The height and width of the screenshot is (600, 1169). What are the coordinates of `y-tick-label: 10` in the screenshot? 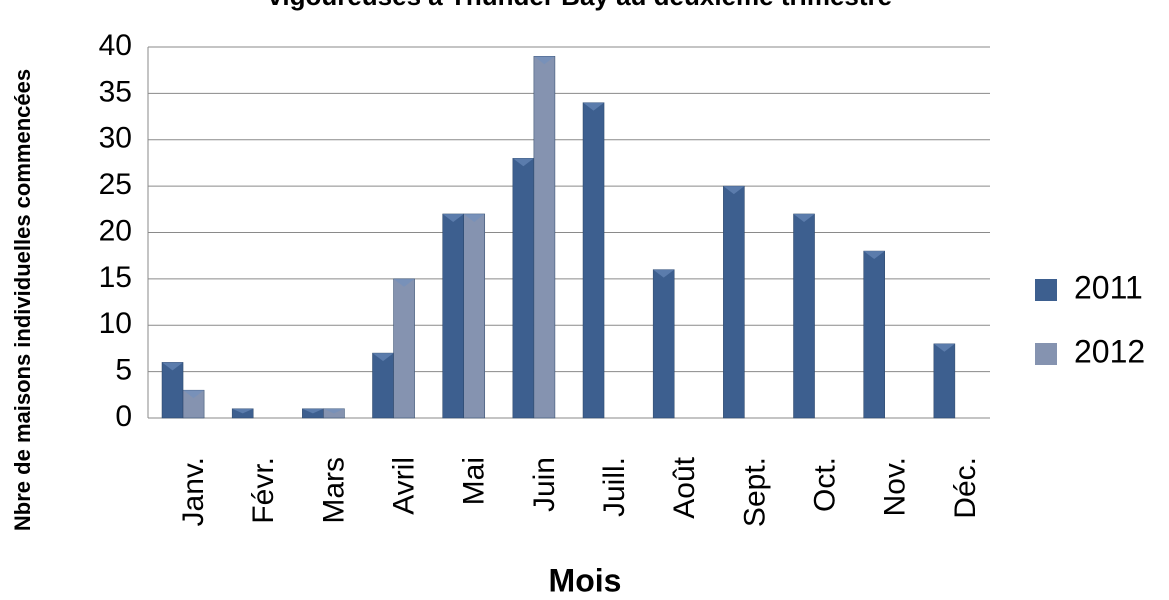 It's located at (115, 323).